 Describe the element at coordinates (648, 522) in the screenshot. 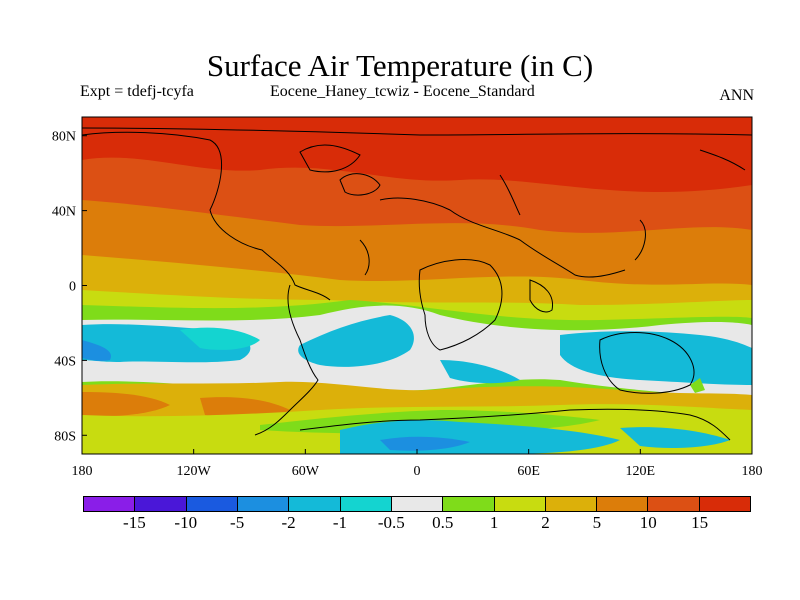

I see `color-legend-label: 10` at that location.